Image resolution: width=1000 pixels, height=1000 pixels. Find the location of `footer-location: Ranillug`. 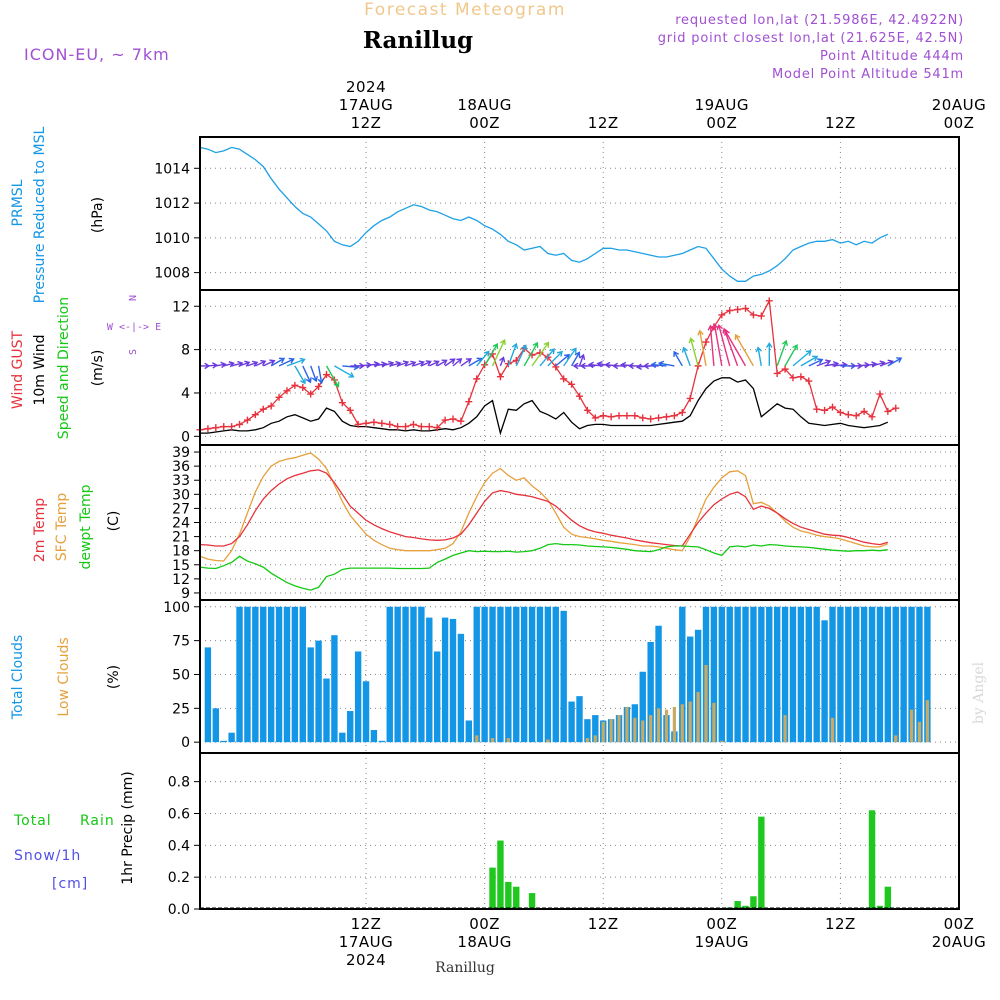

footer-location: Ranillug is located at coordinates (465, 968).